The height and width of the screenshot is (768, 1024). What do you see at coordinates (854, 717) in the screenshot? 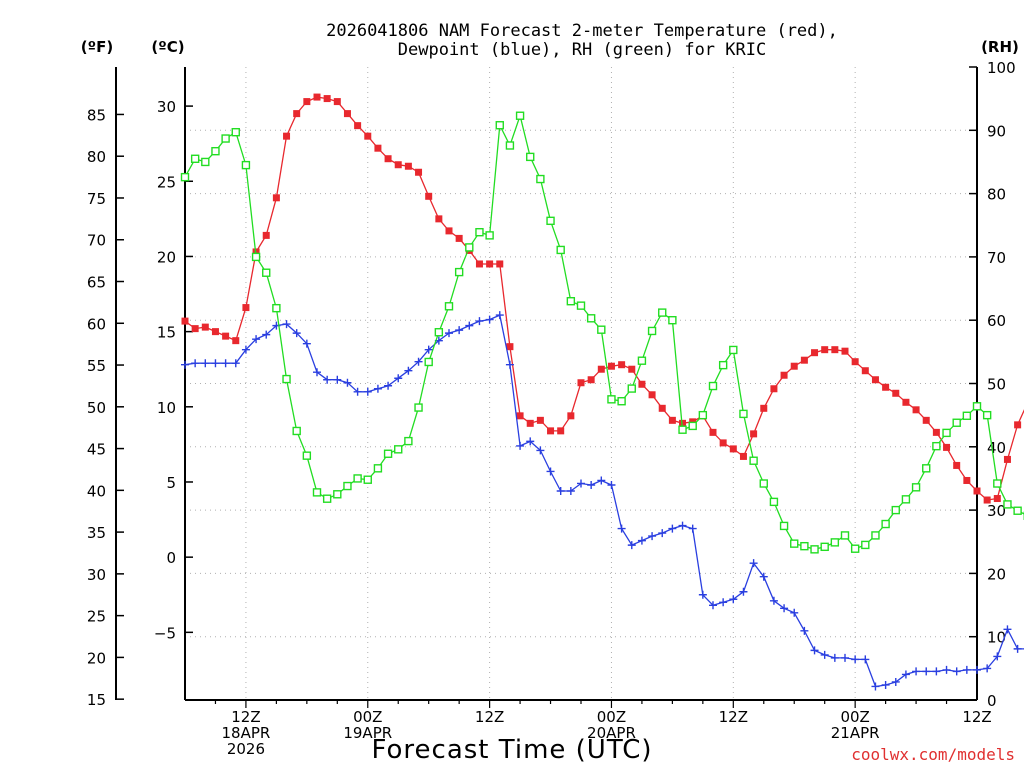
I see `time-tick-label: 00Z` at bounding box center [854, 717].